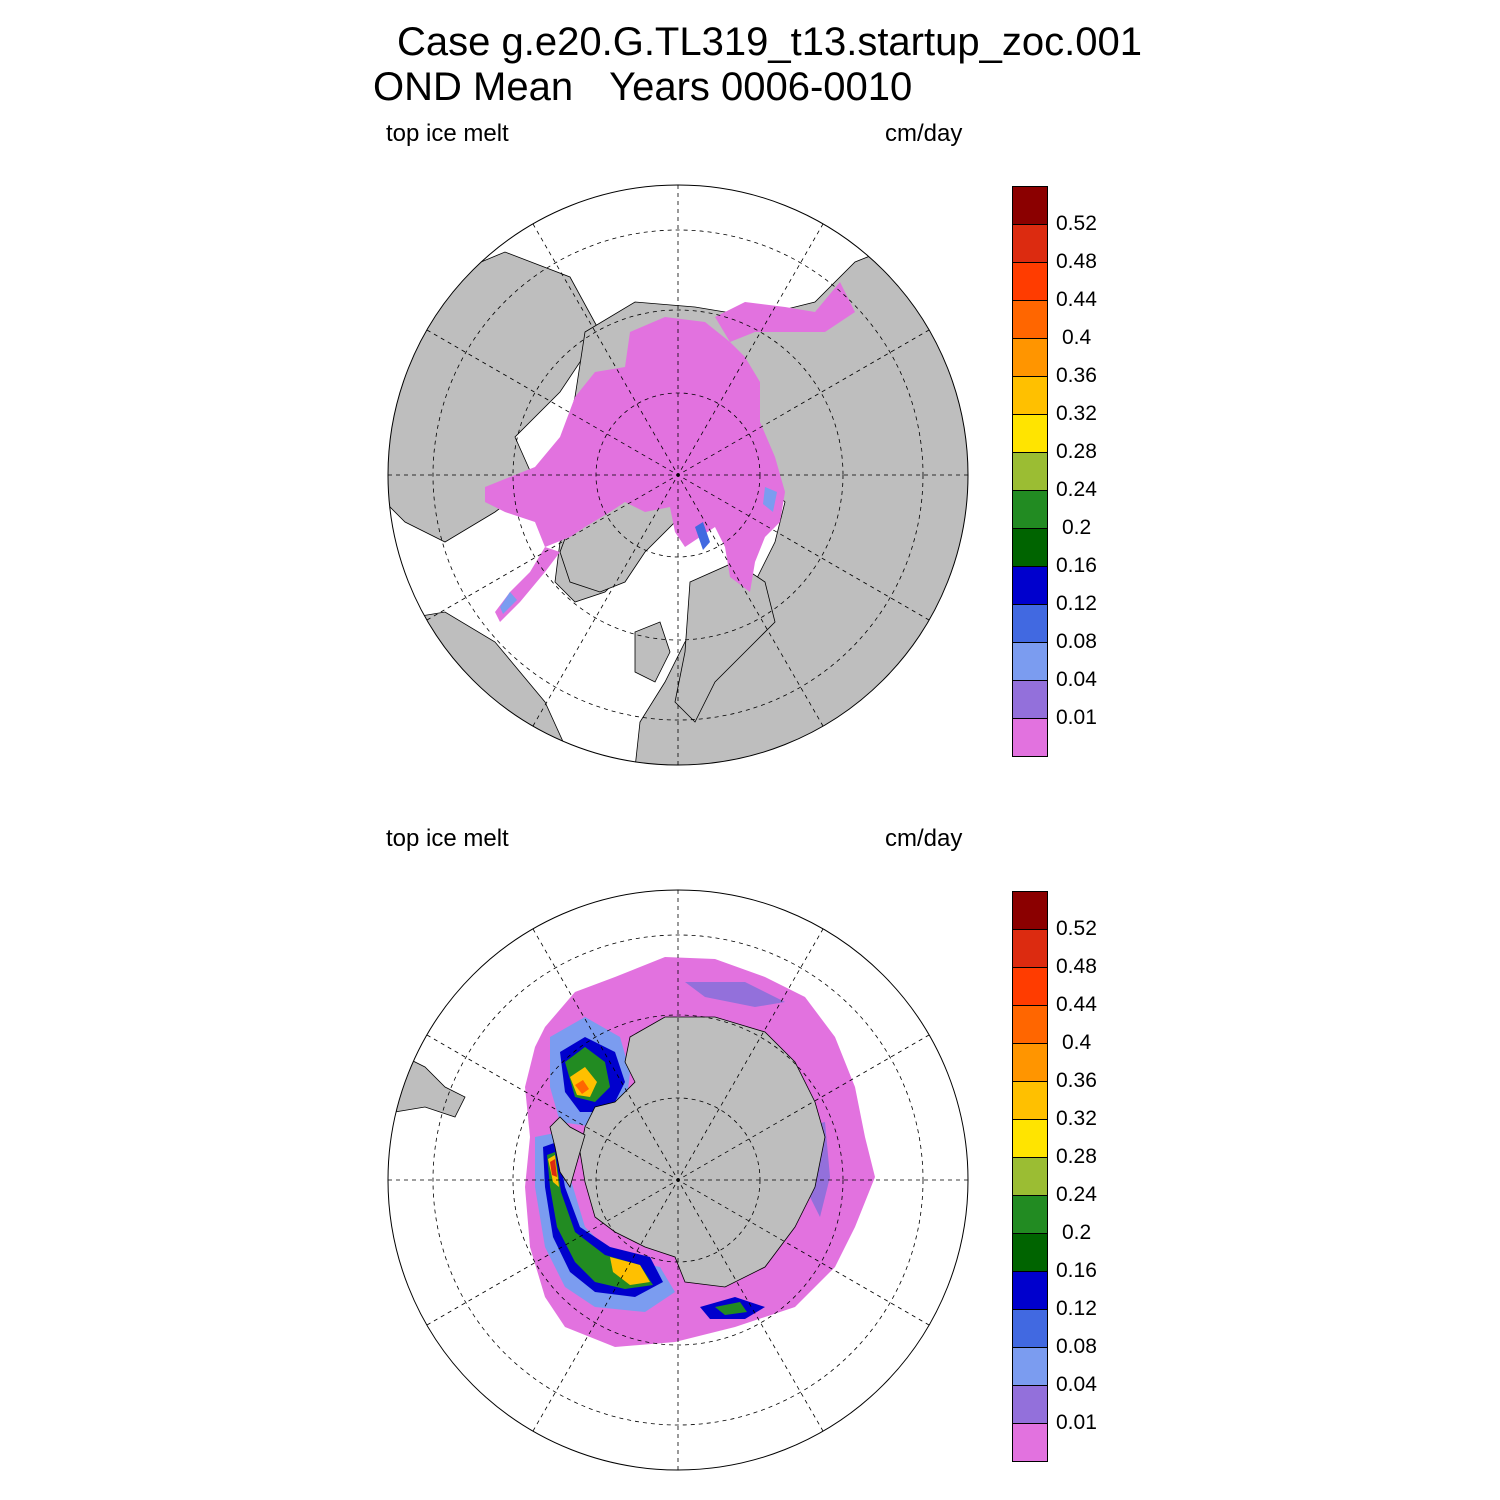  I want to click on figure-title-line1: Case g.e20.G.TL319_t13.startup_zoc.001, so click(769, 42).